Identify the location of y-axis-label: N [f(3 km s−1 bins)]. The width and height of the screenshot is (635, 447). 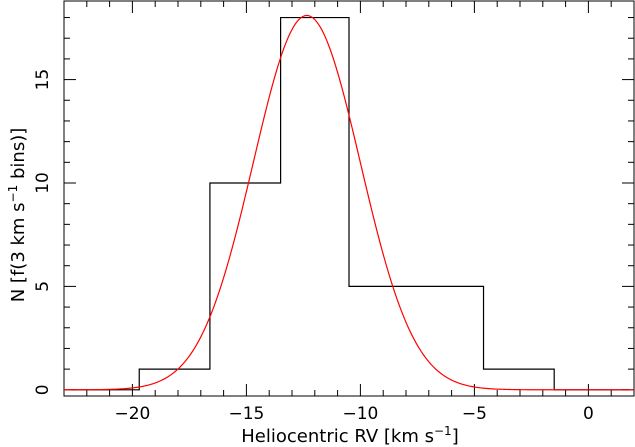
(17, 215).